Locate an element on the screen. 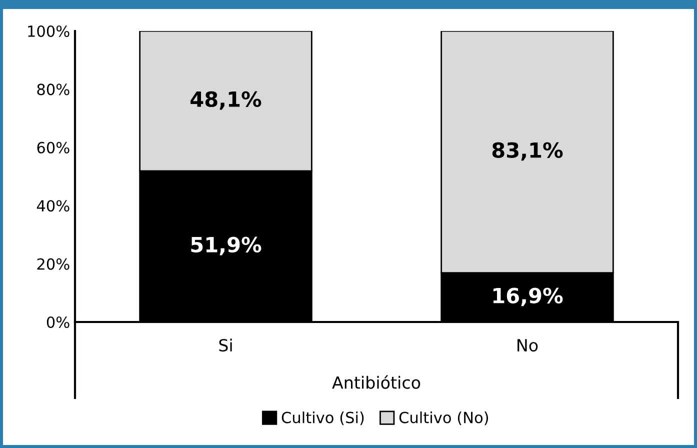  legend-label: Cultivo (Si) is located at coordinates (323, 418).